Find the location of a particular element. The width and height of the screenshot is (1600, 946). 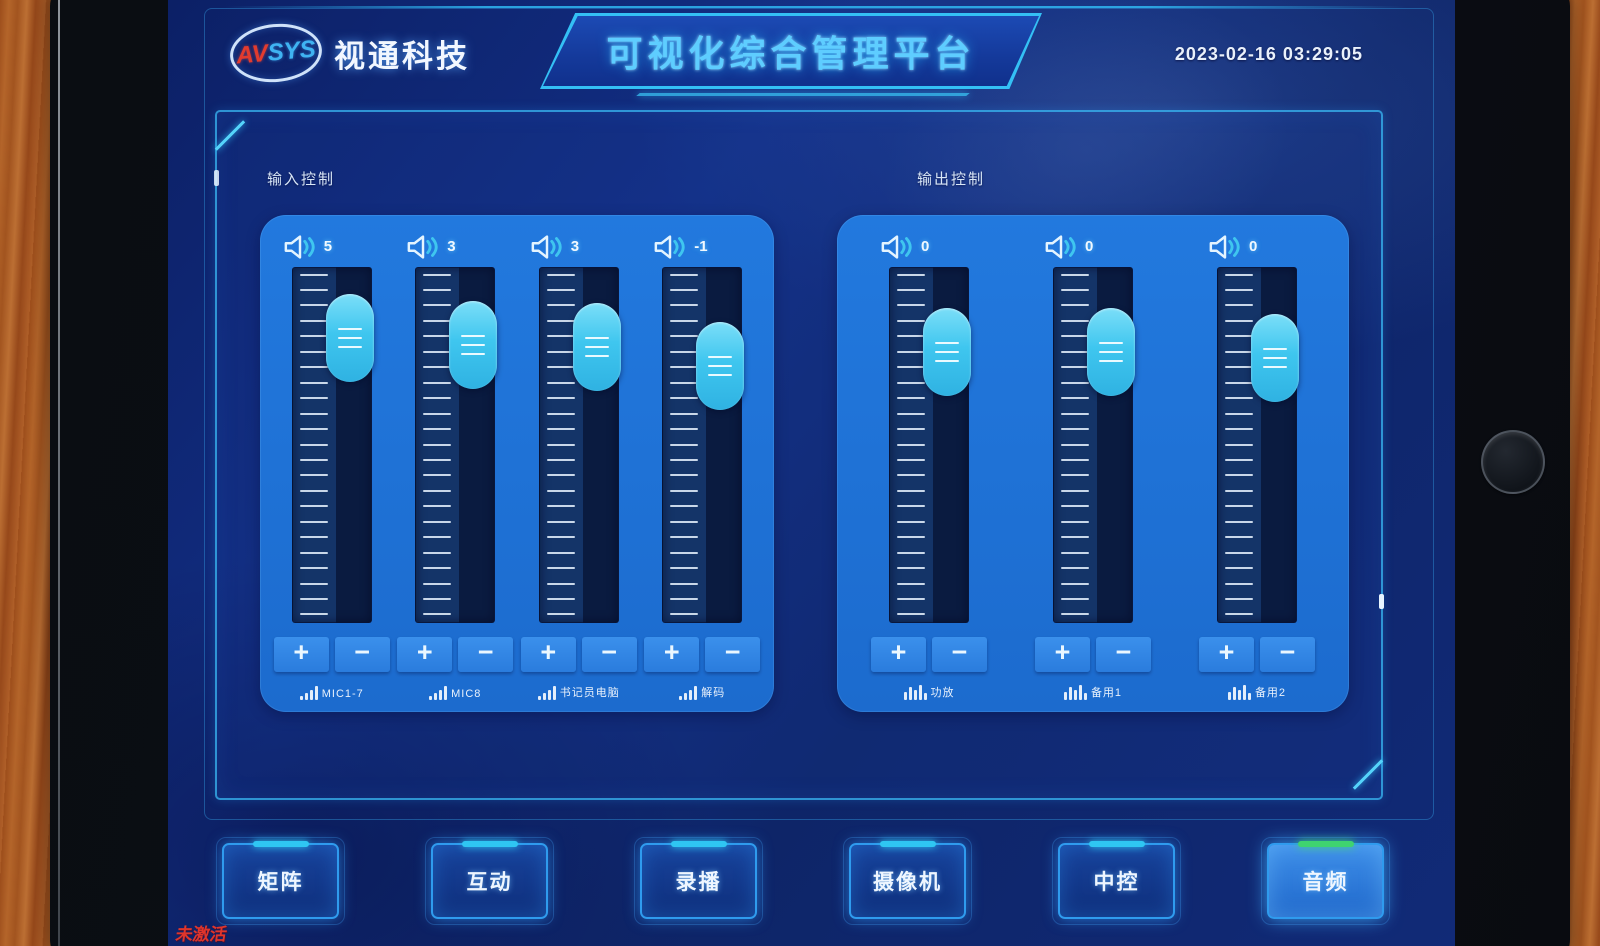

input-section-label: 输入控制 is located at coordinates (301, 179).